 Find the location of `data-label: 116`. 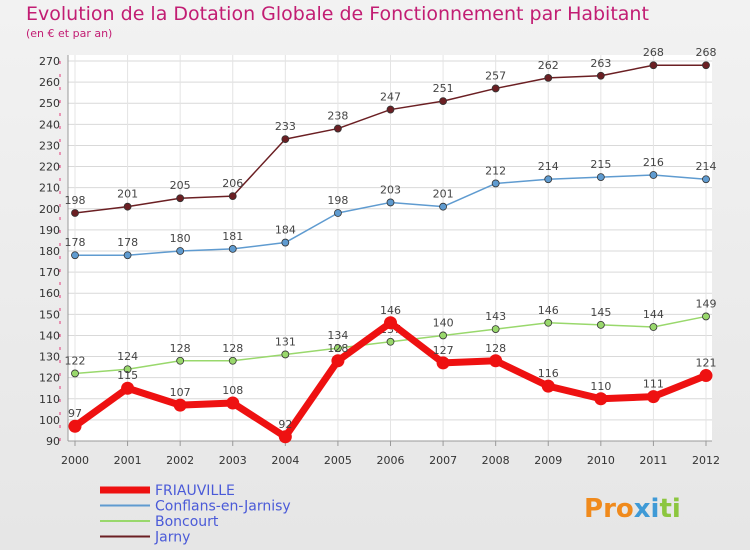

data-label: 116 is located at coordinates (548, 373).